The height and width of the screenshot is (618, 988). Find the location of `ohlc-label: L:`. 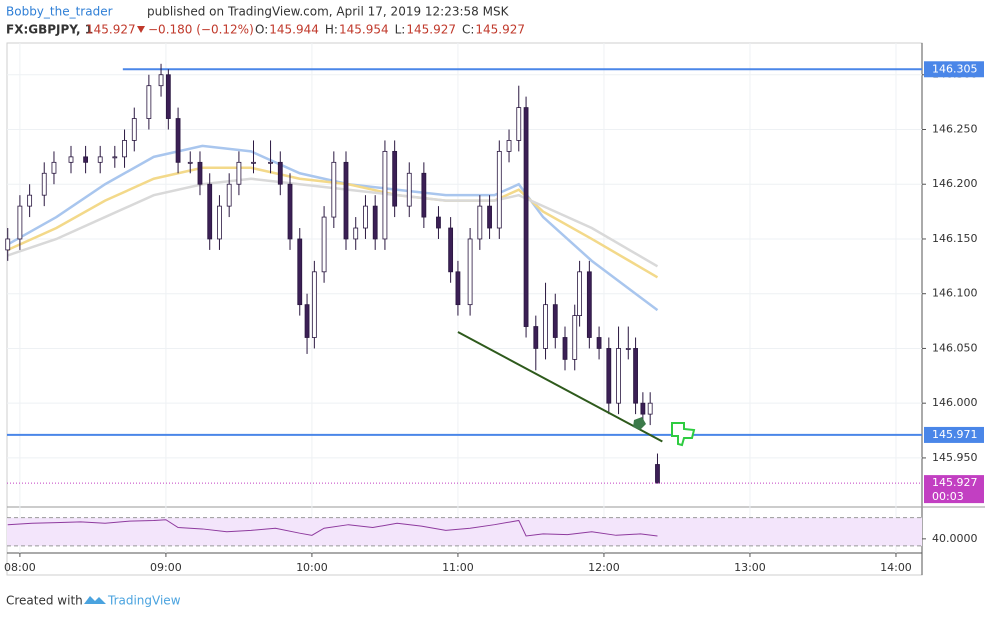

ohlc-label: L: is located at coordinates (400, 30).